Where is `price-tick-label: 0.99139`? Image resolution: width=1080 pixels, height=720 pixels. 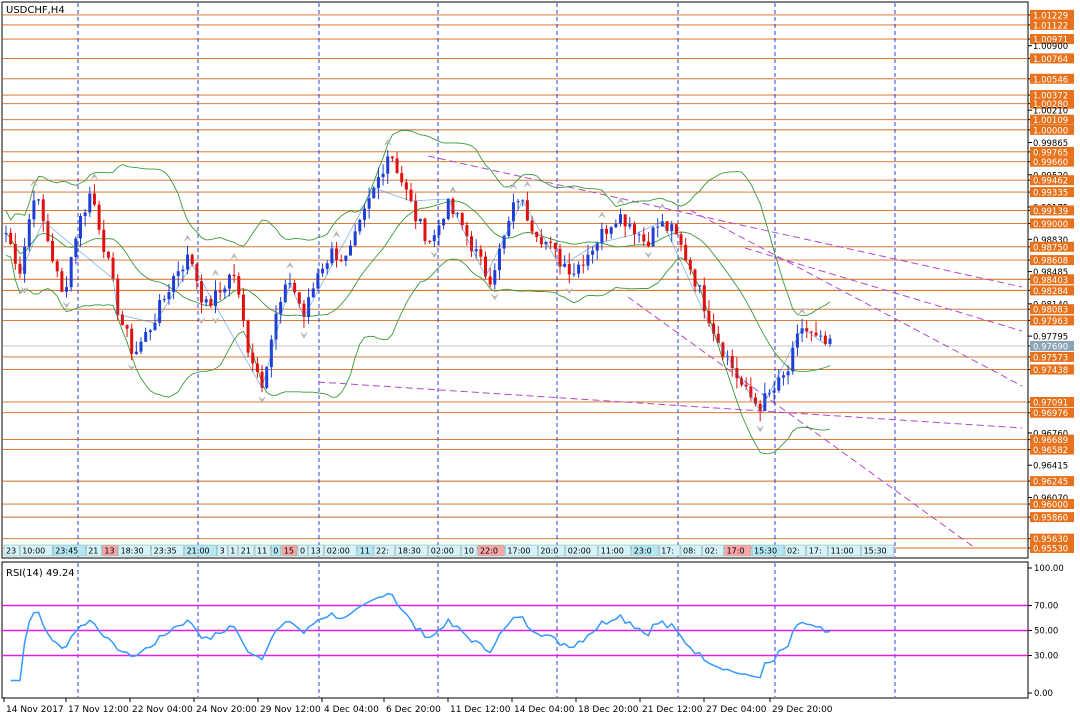
price-tick-label: 0.99139 is located at coordinates (1050, 212).